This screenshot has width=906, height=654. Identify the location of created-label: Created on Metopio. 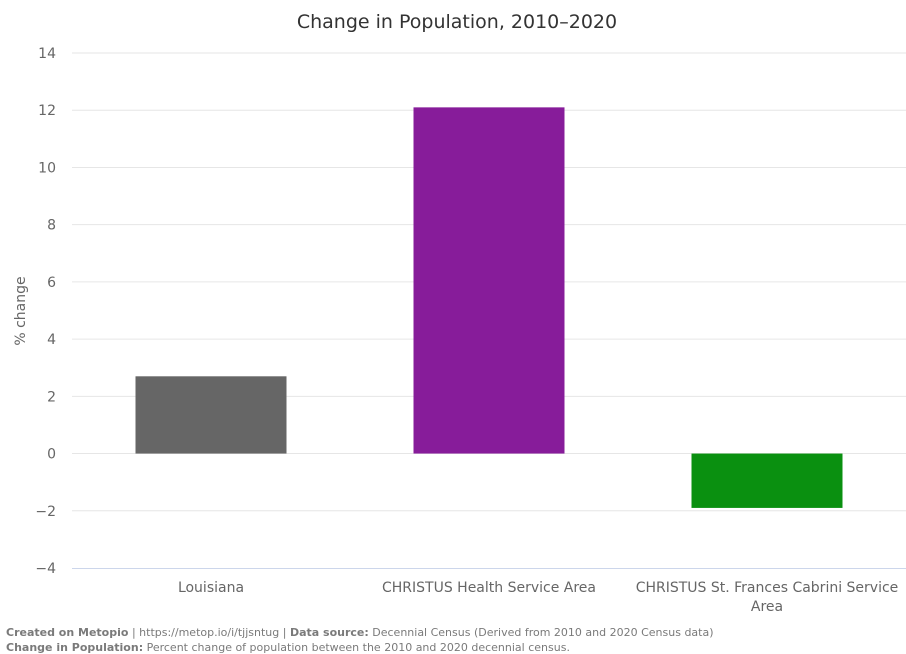
(67, 632).